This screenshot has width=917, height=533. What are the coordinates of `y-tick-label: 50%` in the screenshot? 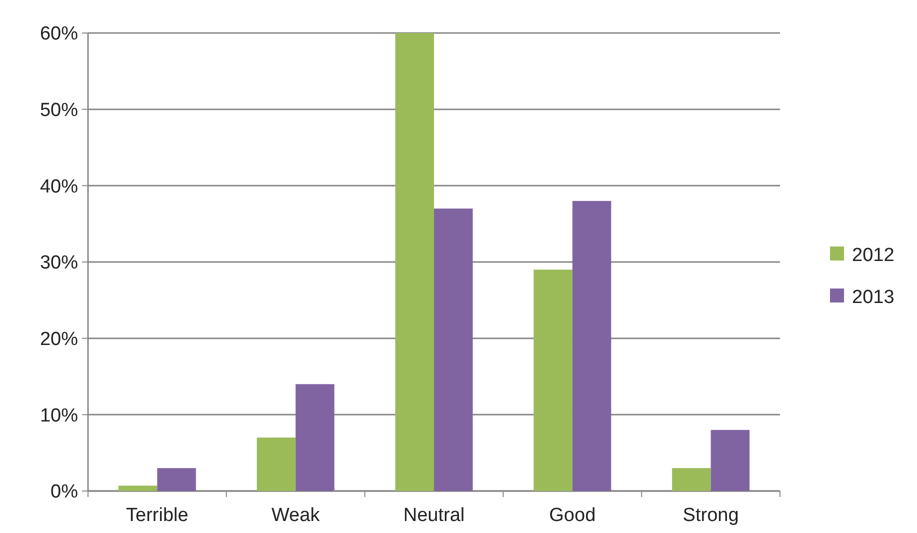 It's located at (59, 110).